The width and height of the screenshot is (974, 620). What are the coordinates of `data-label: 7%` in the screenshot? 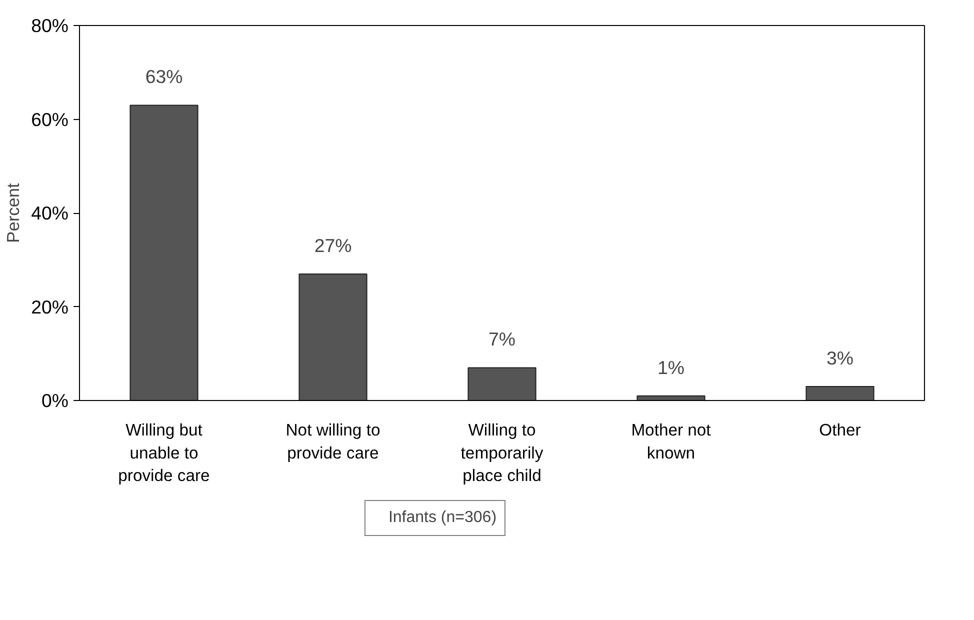 It's located at (502, 339).